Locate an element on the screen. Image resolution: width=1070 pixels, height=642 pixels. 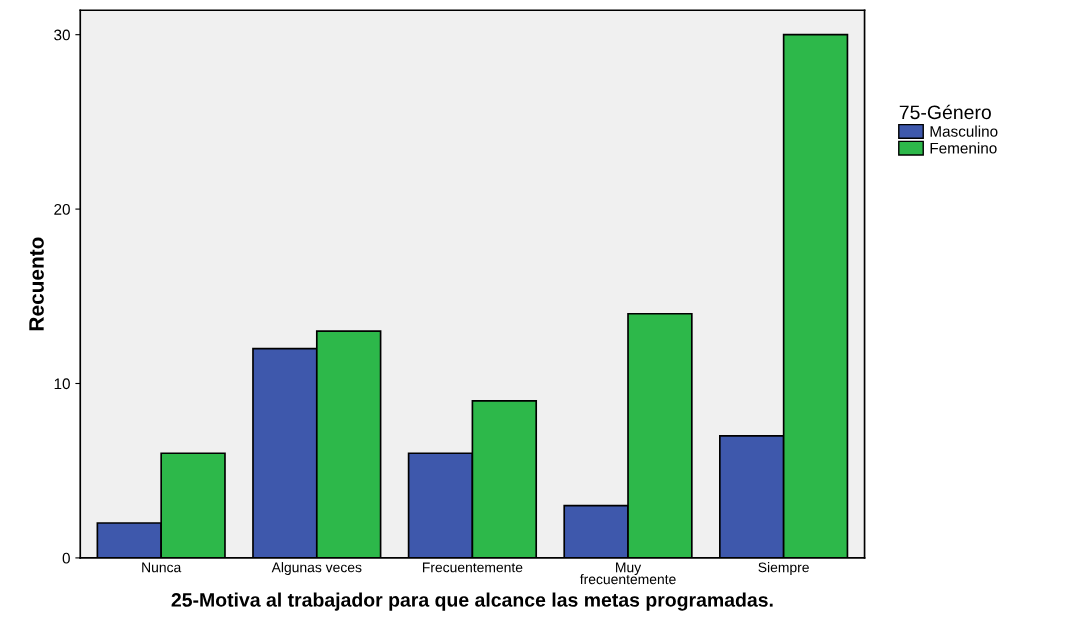
x-axis-title: 25-Motiva al trabajador para que alcance las metas programadas. is located at coordinates (472, 601).